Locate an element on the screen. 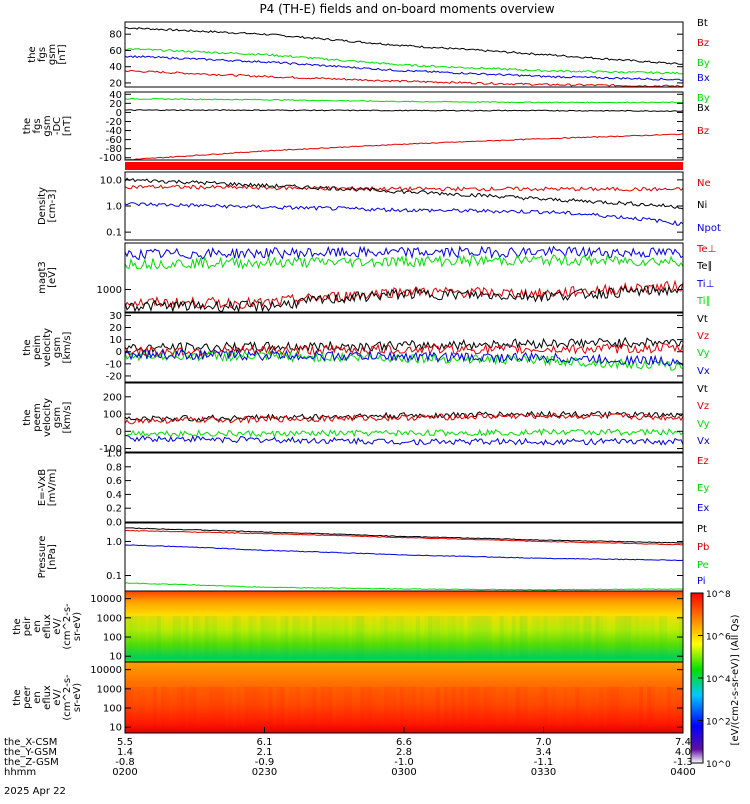  orbit-value-2-3: -1.1 is located at coordinates (544, 762).